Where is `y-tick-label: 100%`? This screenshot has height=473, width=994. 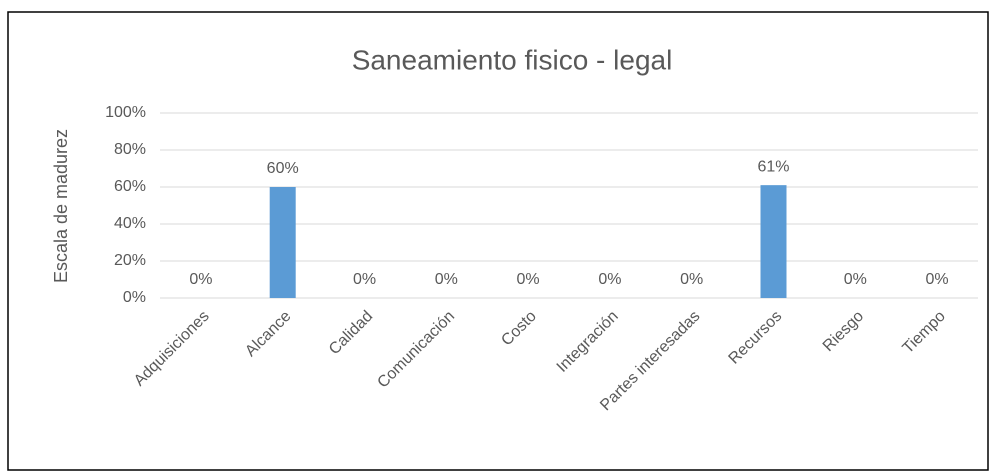
y-tick-label: 100% is located at coordinates (125, 112).